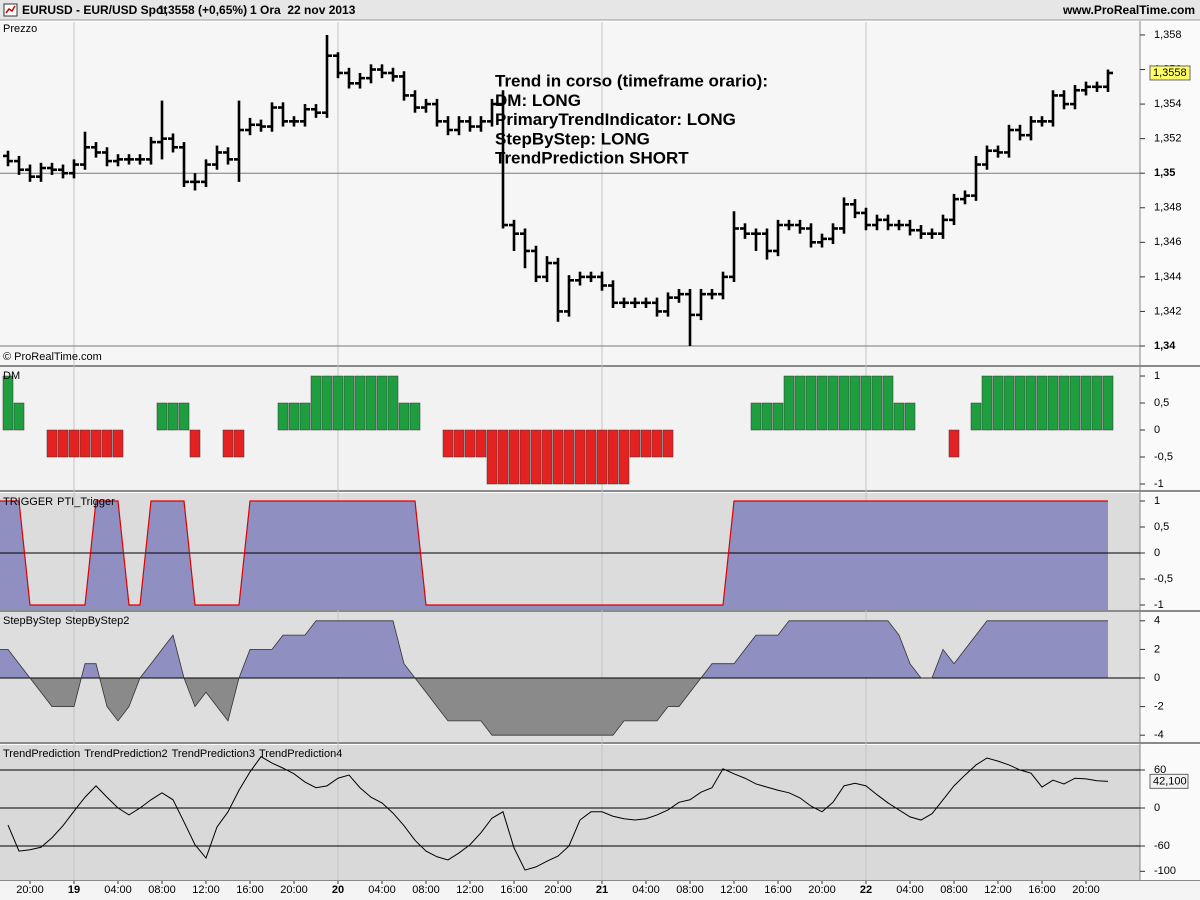  What do you see at coordinates (1165, 346) in the screenshot?
I see `y-tick-label: 1,34` at bounding box center [1165, 346].